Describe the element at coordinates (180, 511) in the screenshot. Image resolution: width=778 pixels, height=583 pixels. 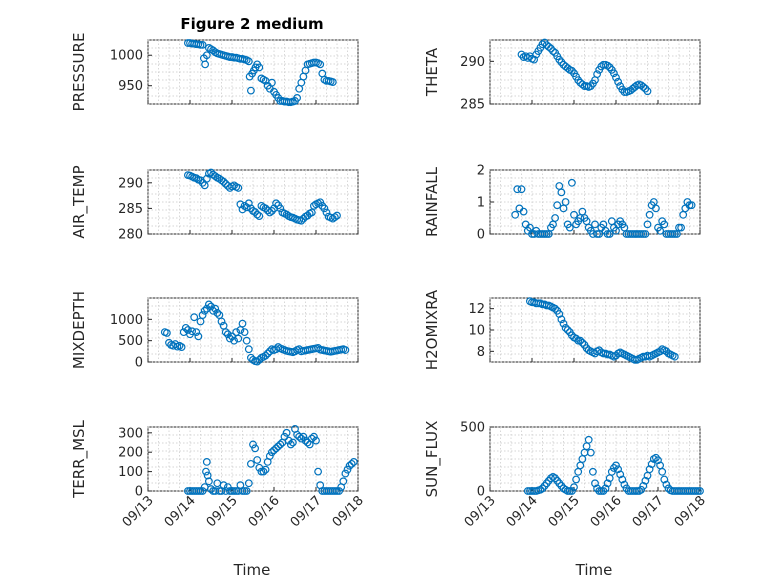
I see `terr_msl-xtick-label: 09/14` at that location.